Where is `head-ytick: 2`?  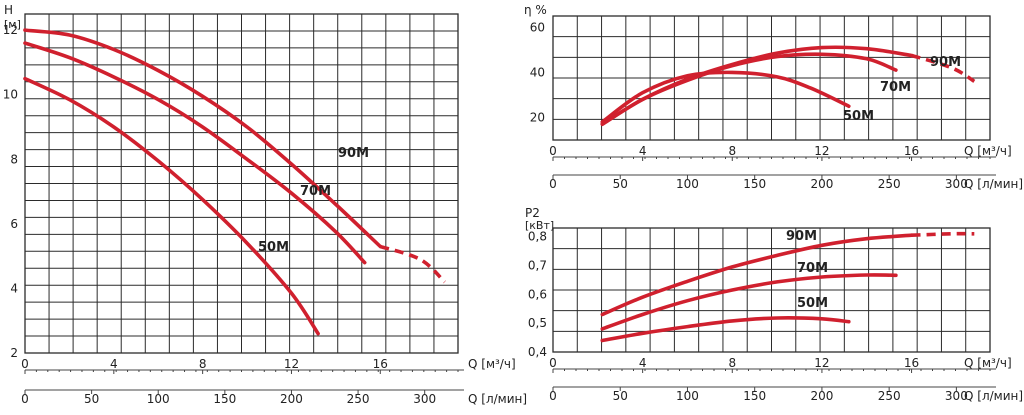
head-ytick: 2 is located at coordinates (14, 353).